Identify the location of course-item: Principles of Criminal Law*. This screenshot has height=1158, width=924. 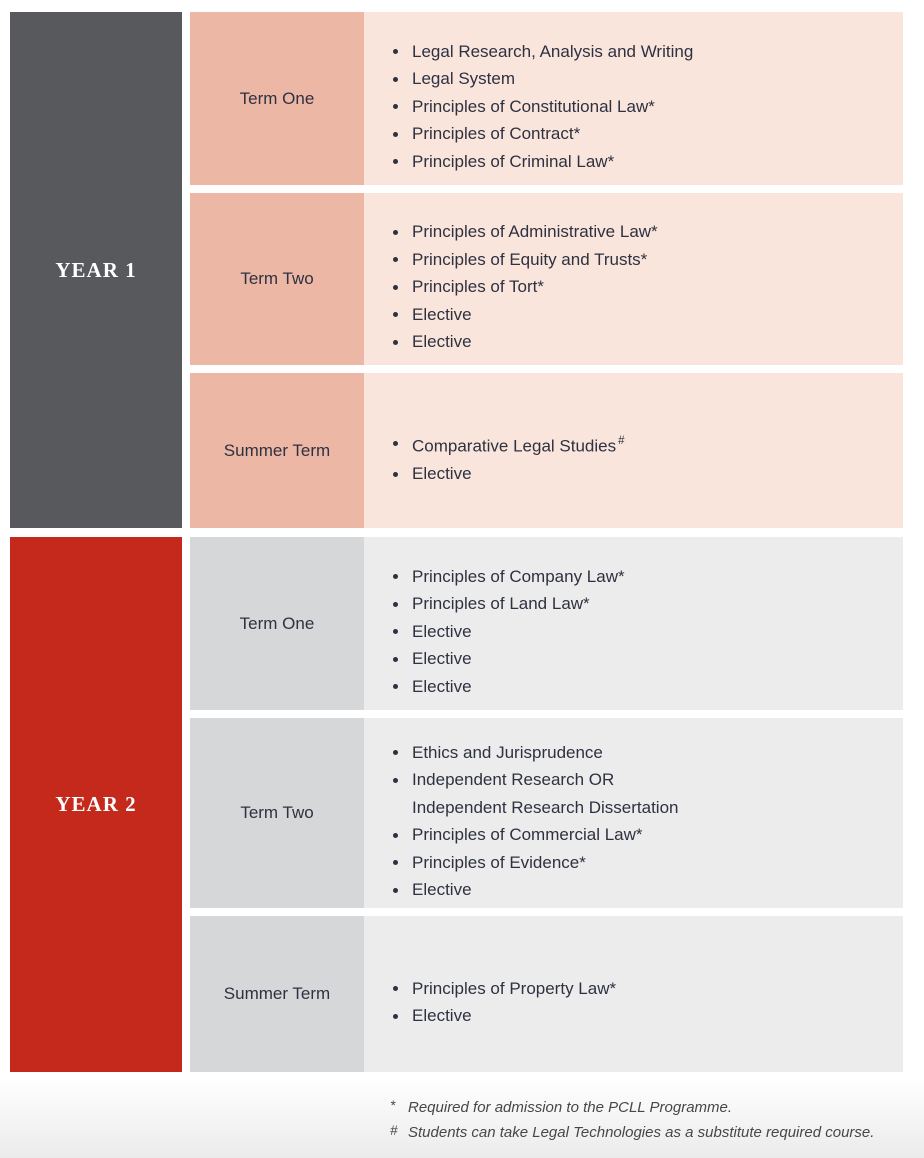
(641, 162).